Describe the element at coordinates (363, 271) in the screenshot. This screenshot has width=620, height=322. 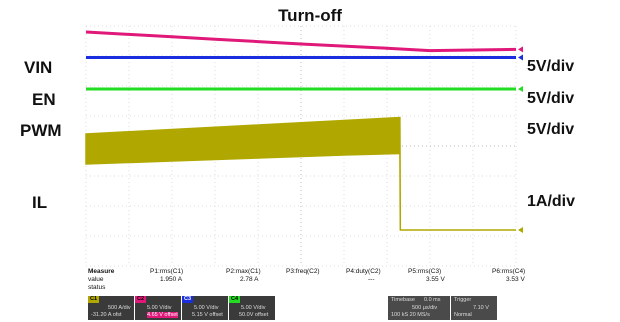
I see `measure-col-name: P4:duty(C2)` at that location.